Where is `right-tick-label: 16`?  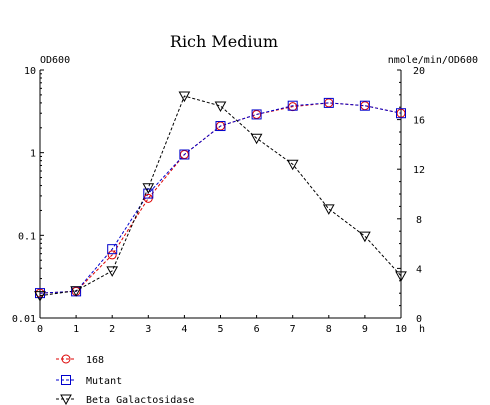 right-tick-label: 16 is located at coordinates (419, 121).